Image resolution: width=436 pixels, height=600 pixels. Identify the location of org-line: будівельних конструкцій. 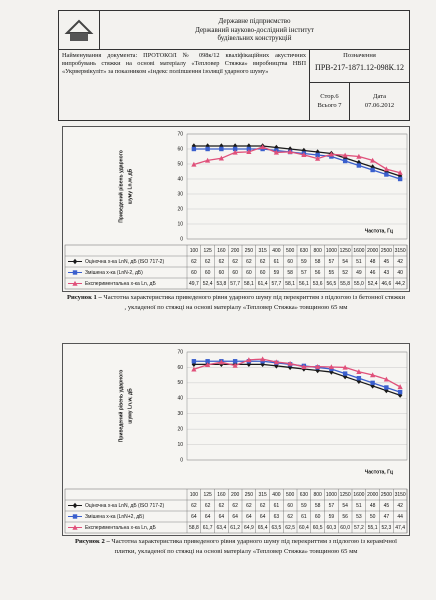
(254, 38).